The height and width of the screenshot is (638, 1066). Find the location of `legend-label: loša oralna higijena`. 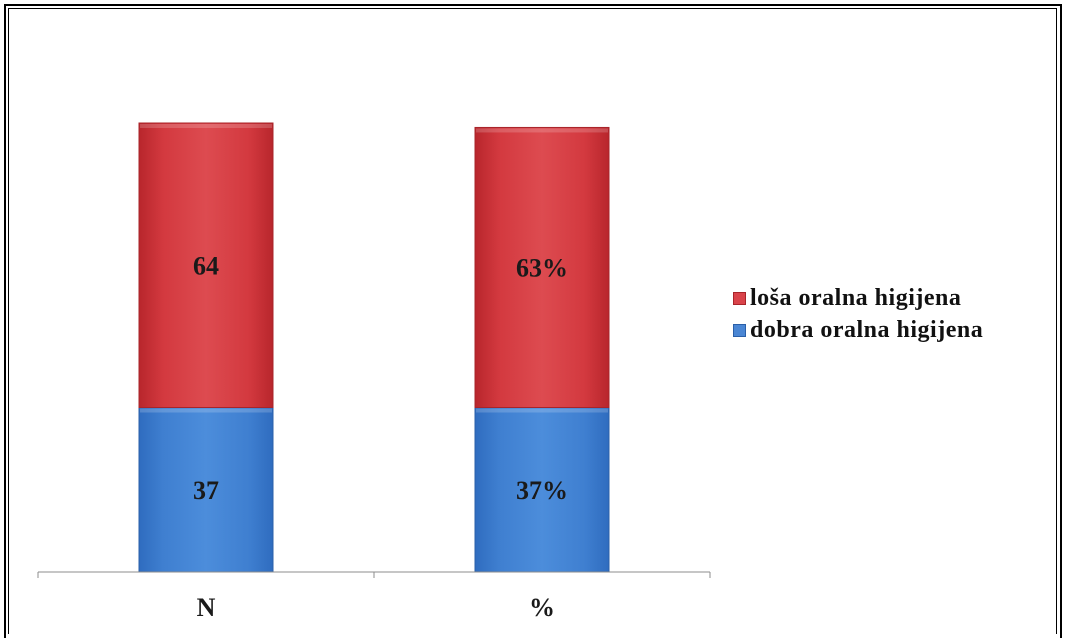

legend-label: loša oralna higijena is located at coordinates (856, 297).